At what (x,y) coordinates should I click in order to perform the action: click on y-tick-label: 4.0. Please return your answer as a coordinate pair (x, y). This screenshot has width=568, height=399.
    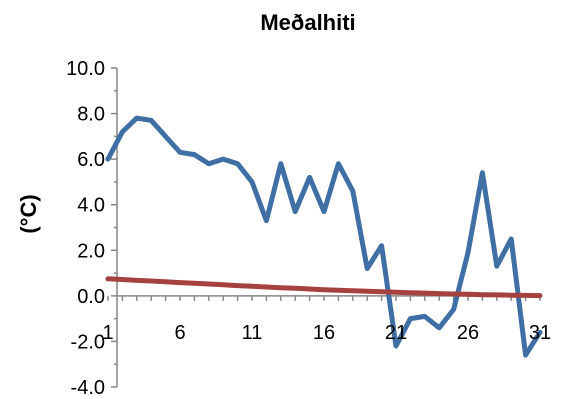
    Looking at the image, I should click on (91, 206).